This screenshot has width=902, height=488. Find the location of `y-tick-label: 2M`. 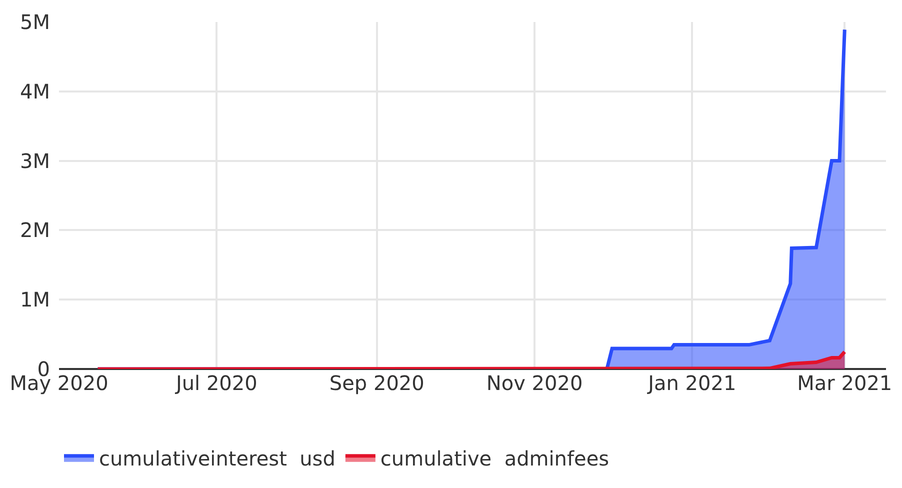

y-tick-label: 2M is located at coordinates (35, 230).